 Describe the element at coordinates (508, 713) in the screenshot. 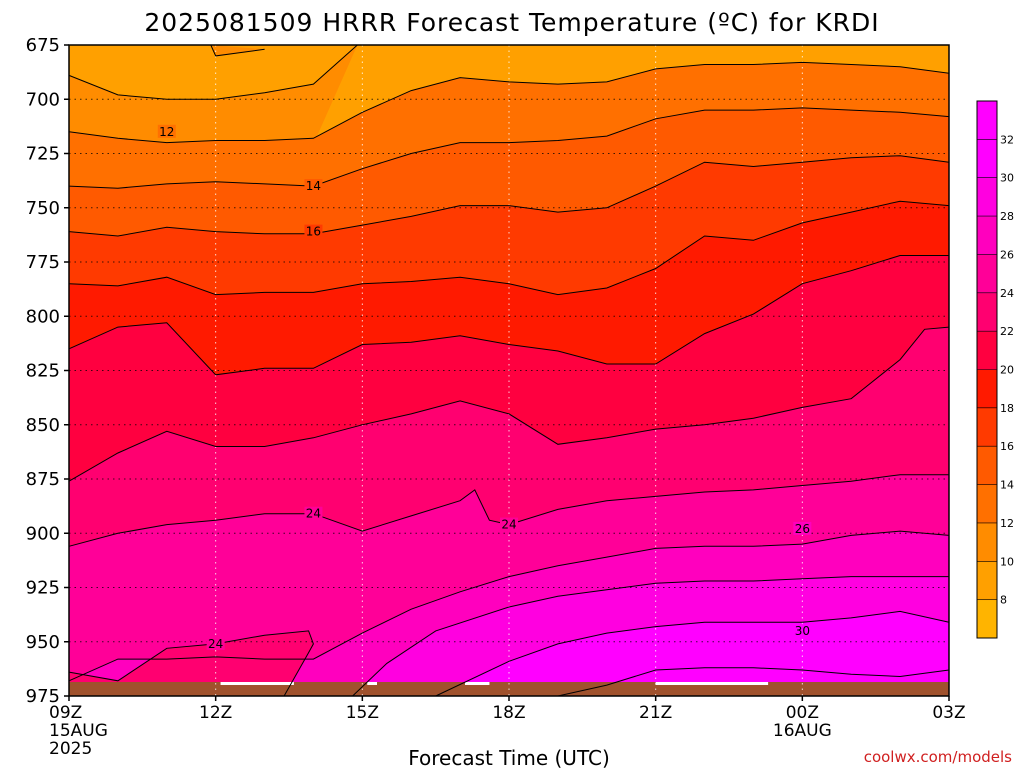

I see `x-tick-label: 18Z` at that location.